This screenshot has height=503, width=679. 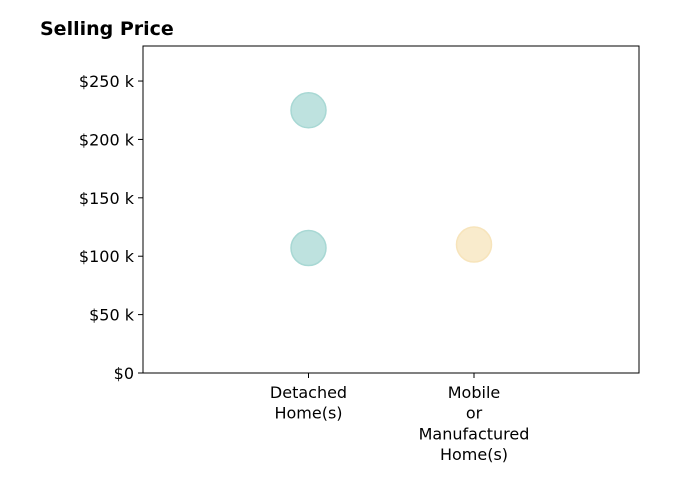 What do you see at coordinates (124, 373) in the screenshot?
I see `y-tick-label: $0` at bounding box center [124, 373].